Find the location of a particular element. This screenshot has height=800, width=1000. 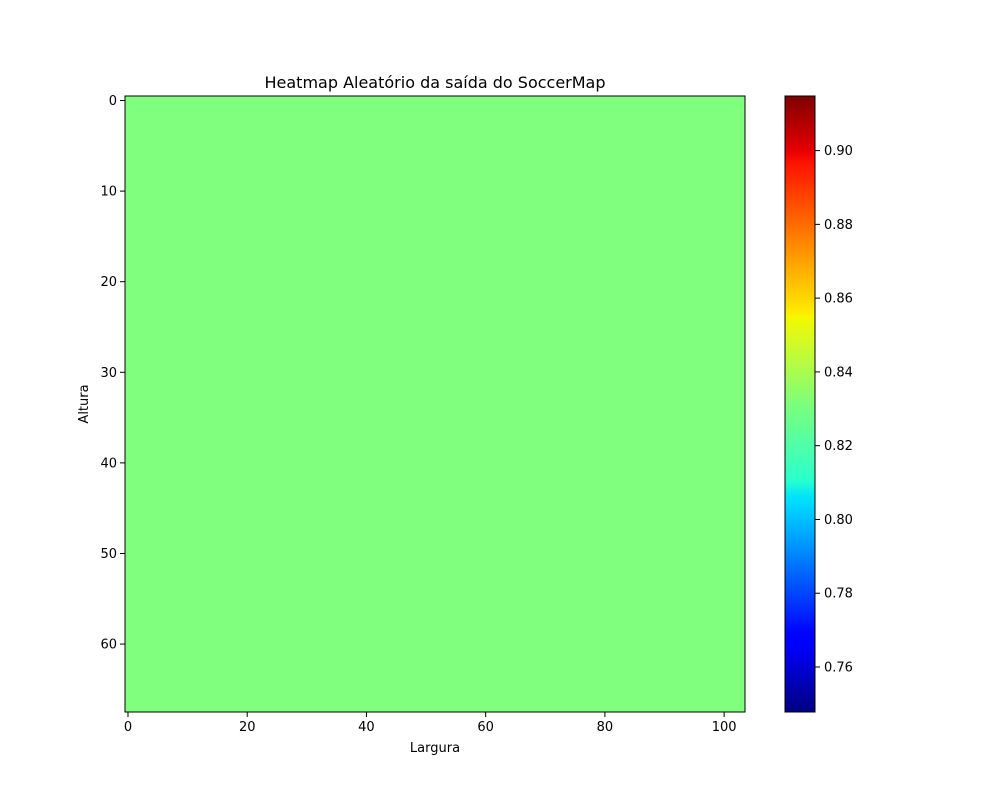

y-tick-label: 10 is located at coordinates (108, 192).